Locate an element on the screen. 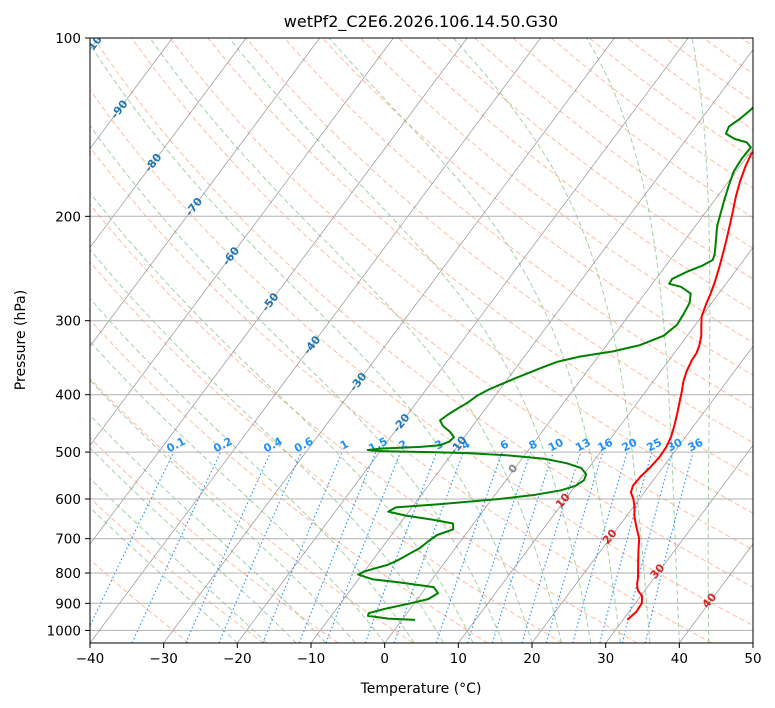  x-tick-label: 20 is located at coordinates (531, 659).